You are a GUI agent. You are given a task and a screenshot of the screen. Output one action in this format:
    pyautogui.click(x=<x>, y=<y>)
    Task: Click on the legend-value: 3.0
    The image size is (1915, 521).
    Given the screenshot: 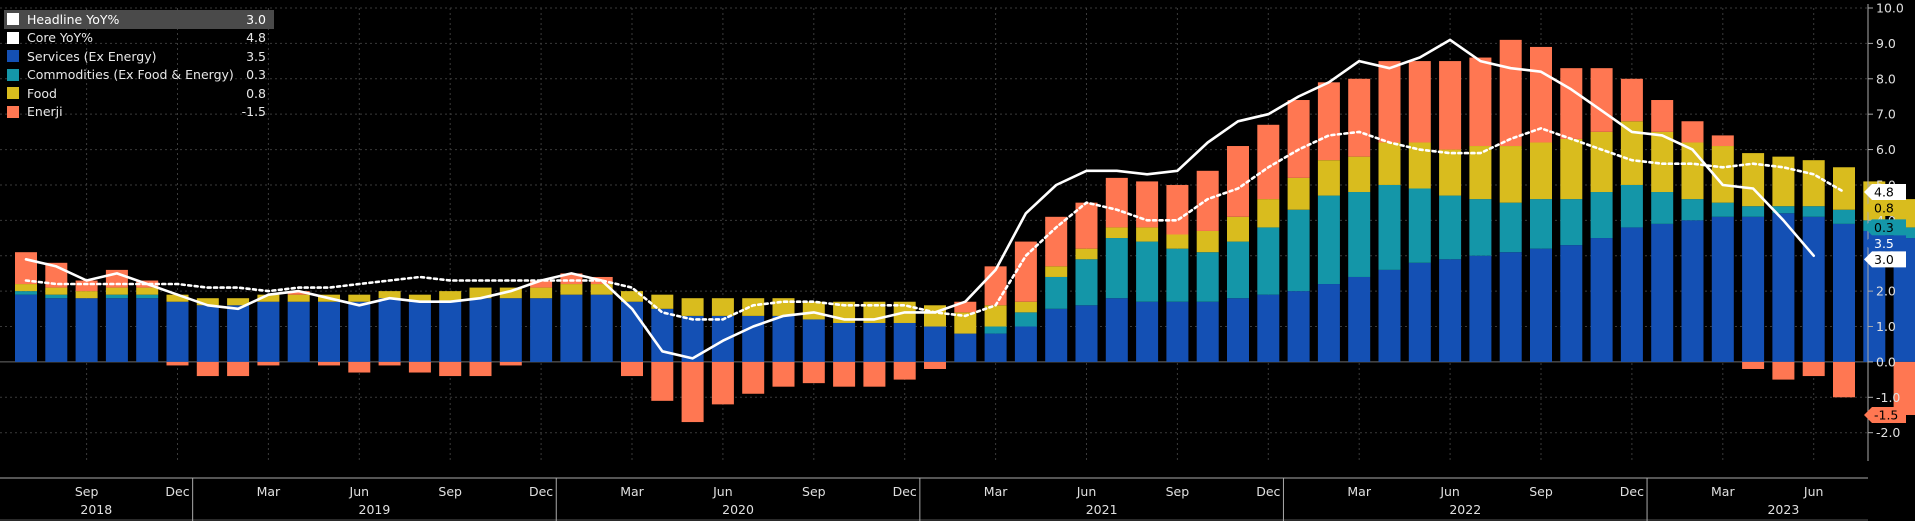 What is the action you would take?
    pyautogui.click(x=256, y=19)
    